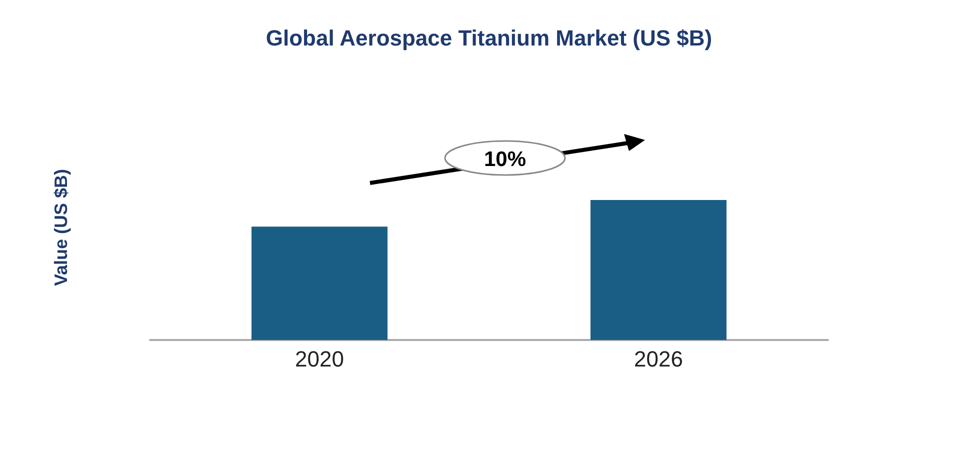 This screenshot has height=455, width=978. I want to click on x-tick-label: 2026, so click(658, 359).